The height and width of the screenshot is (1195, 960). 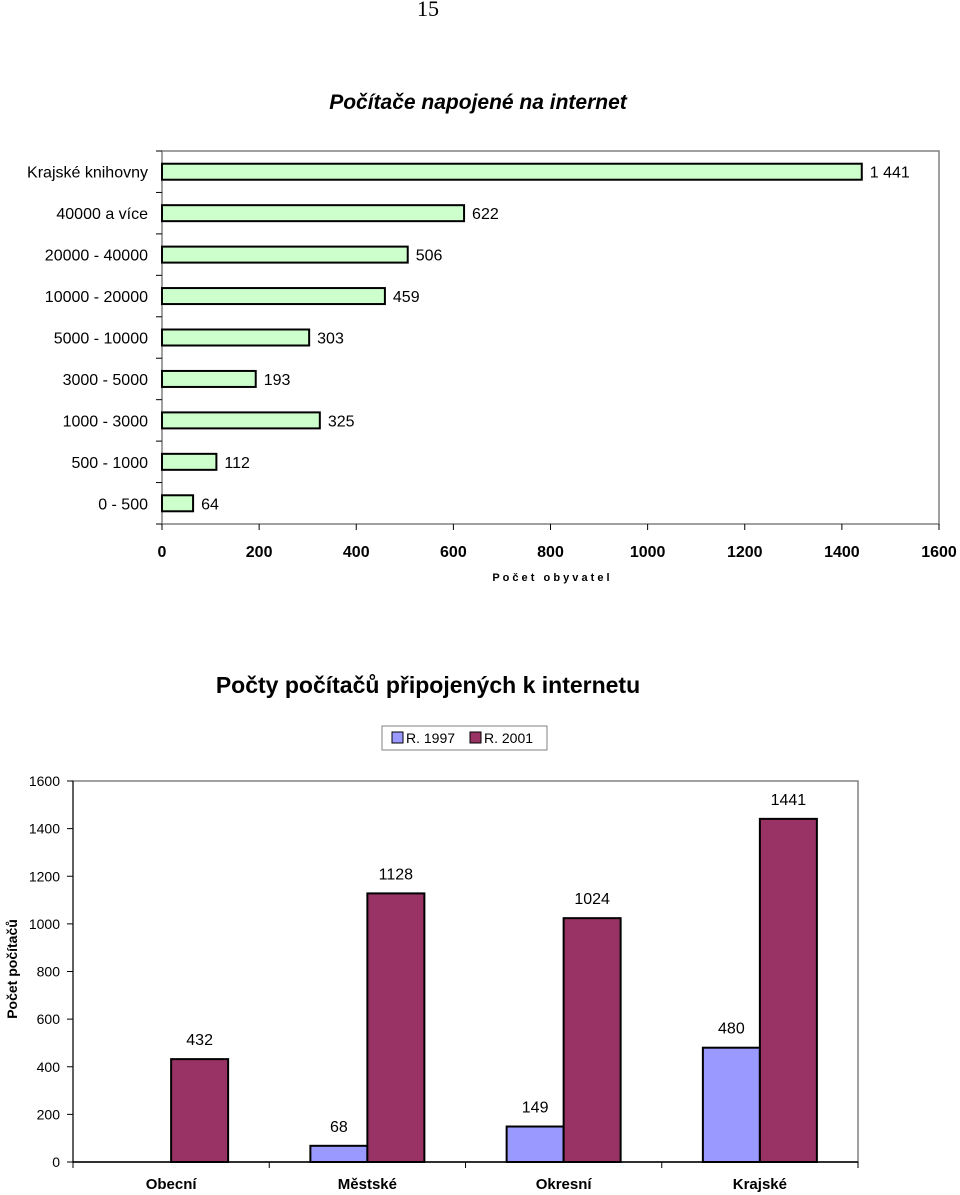 I want to click on legend-label: R. 1997, so click(x=430, y=738).